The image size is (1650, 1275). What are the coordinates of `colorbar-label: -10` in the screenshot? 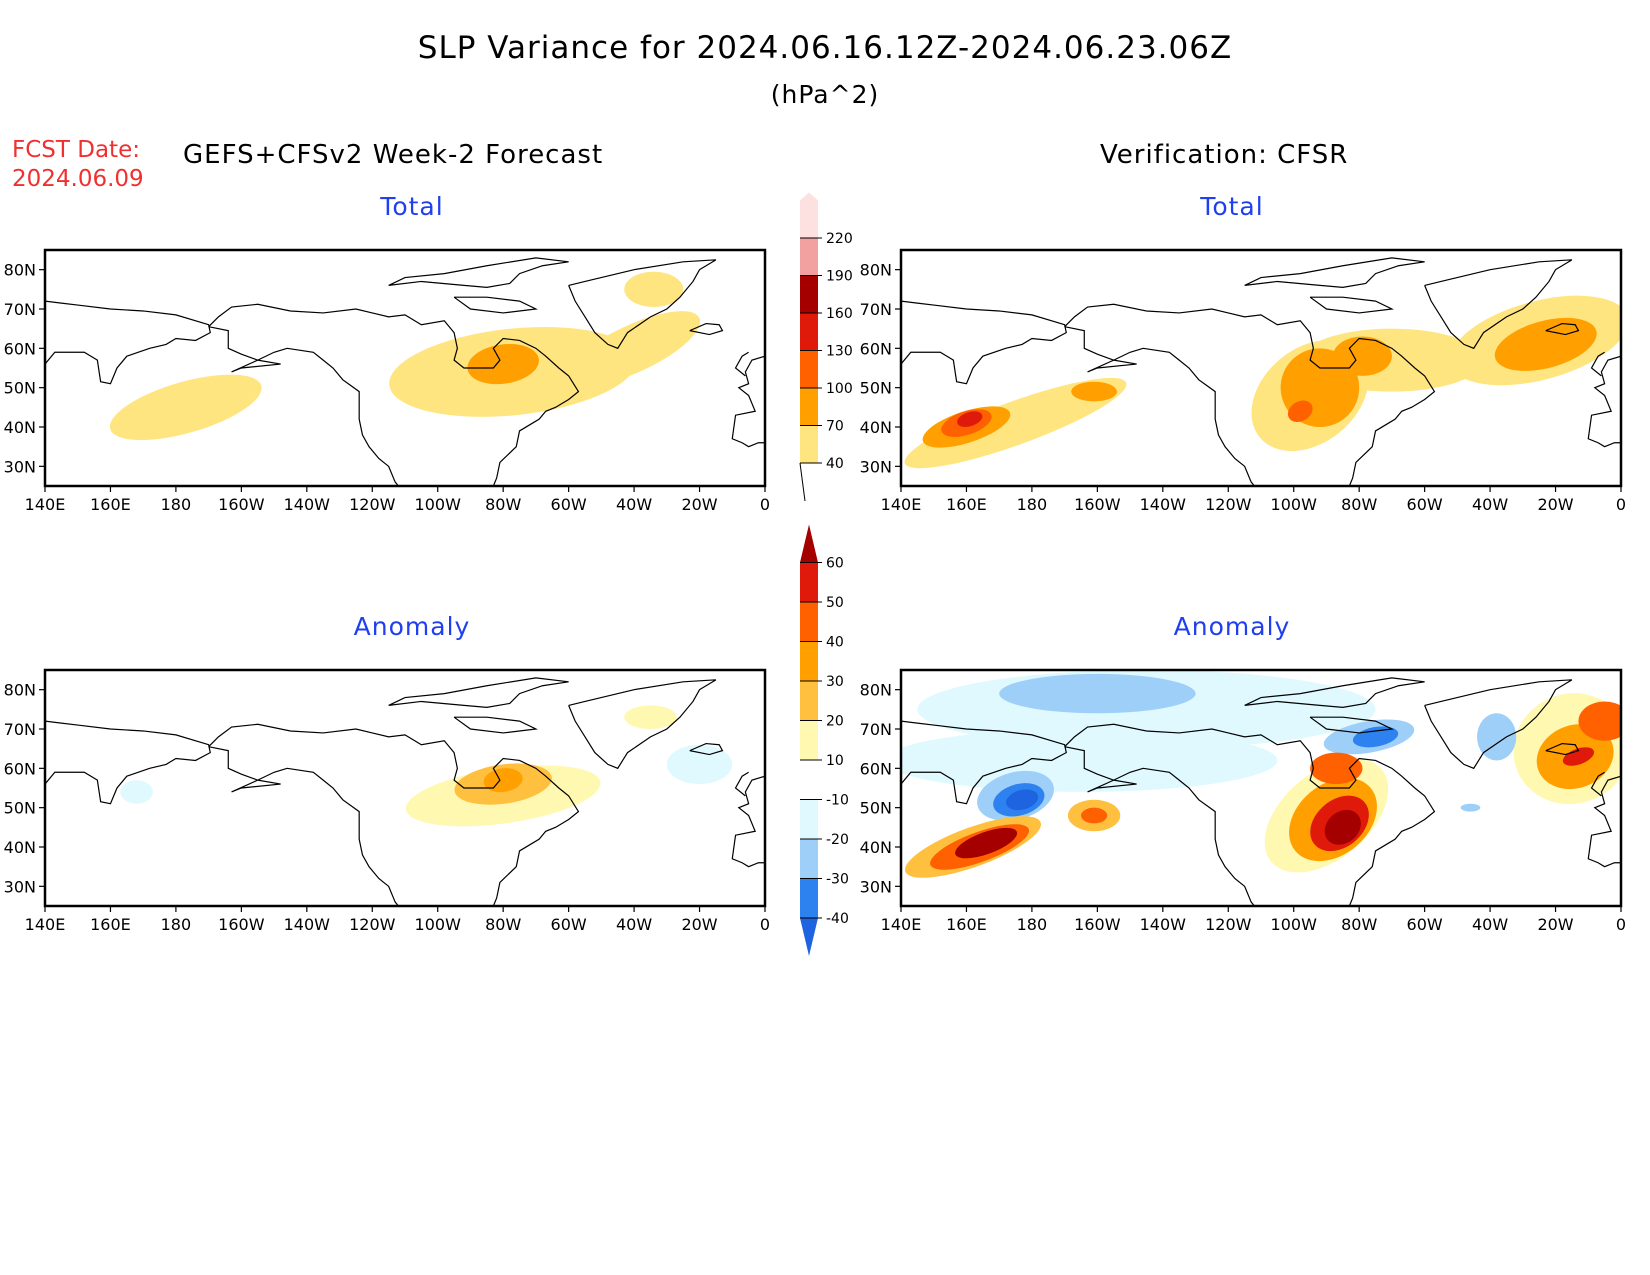 It's located at (837, 801).